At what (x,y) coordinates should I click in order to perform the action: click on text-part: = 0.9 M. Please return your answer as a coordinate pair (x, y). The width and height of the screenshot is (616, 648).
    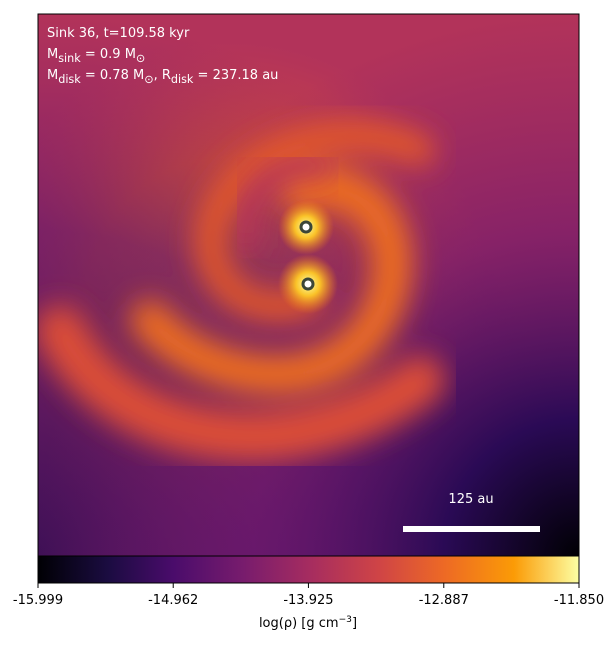
    Looking at the image, I should click on (108, 54).